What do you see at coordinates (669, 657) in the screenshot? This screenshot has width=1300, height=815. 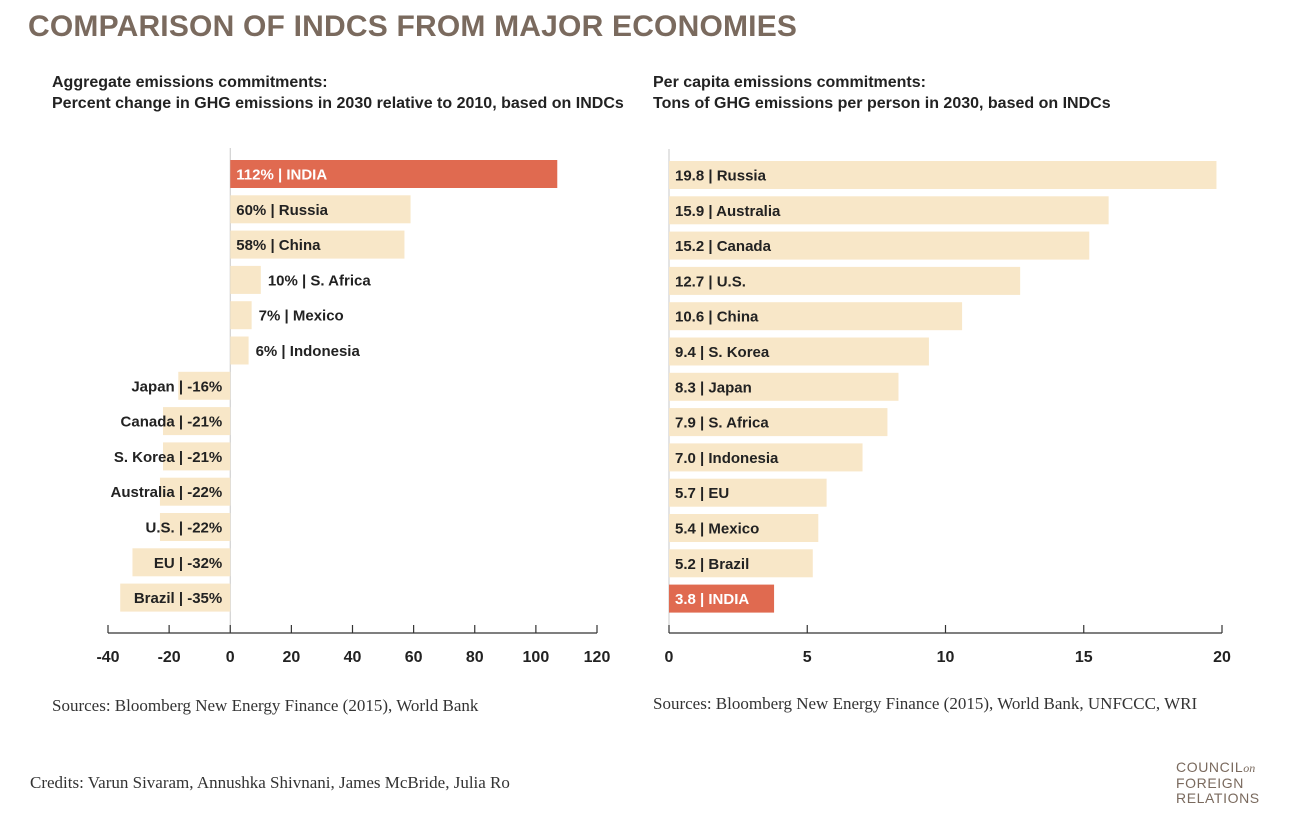 I see `per-capita-tick-label: 0` at bounding box center [669, 657].